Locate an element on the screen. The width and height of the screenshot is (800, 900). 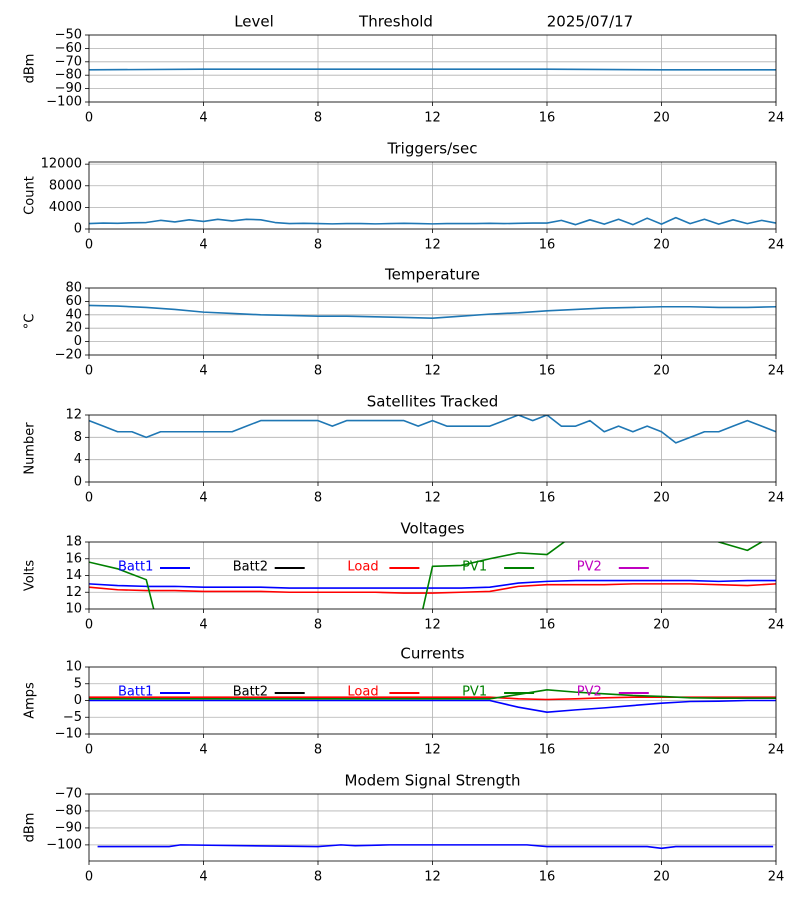
chart-title: Triggers/sec is located at coordinates (432, 149).